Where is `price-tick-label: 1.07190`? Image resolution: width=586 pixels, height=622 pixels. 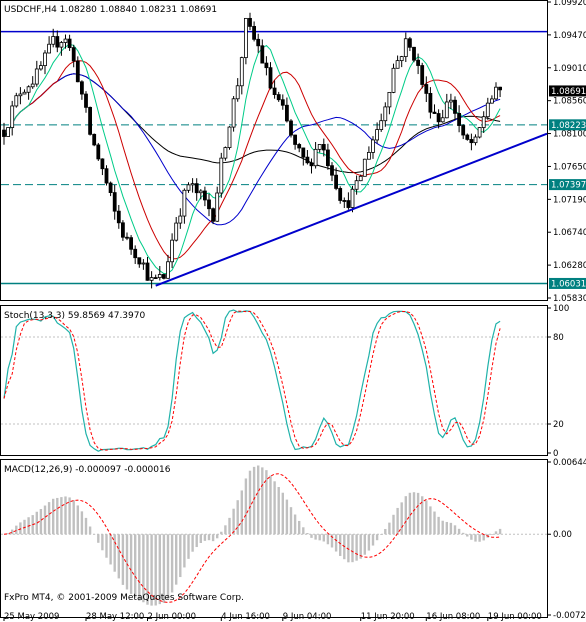 price-tick-label: 1.07190 is located at coordinates (569, 200).